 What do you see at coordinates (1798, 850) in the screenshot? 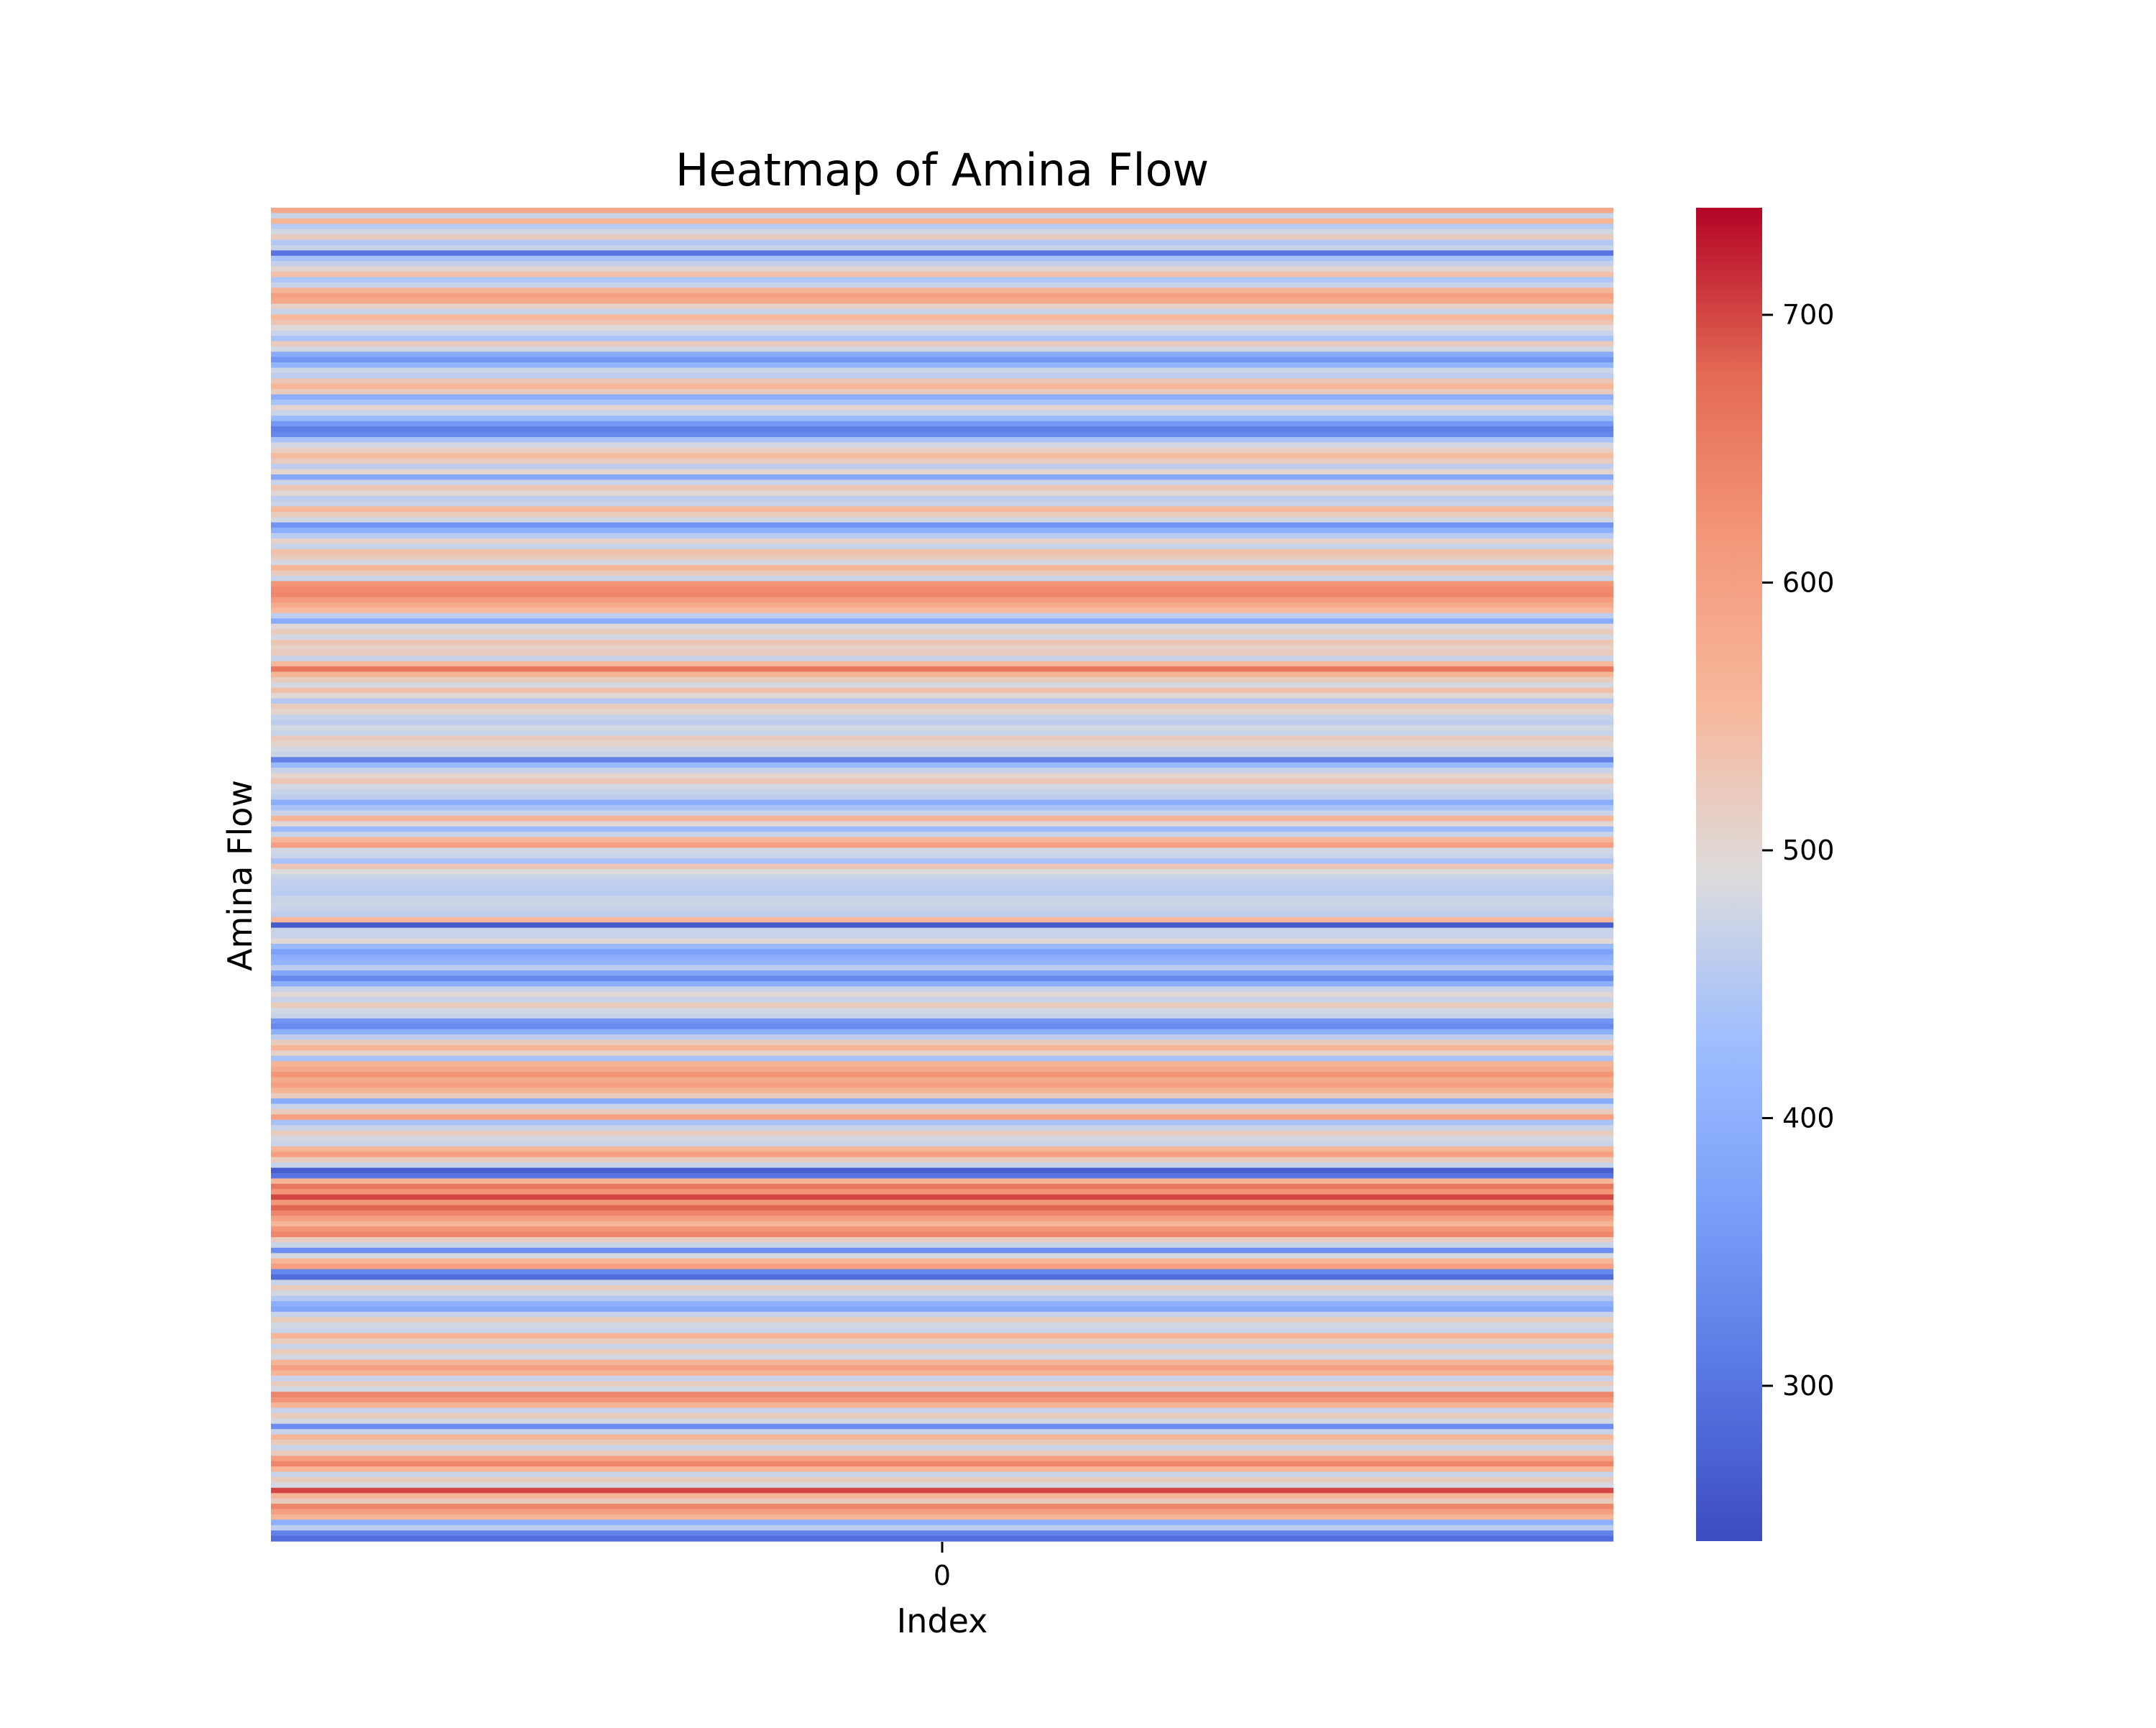
I see `colorbar-ticks: 300 400 500 600 700` at bounding box center [1798, 850].